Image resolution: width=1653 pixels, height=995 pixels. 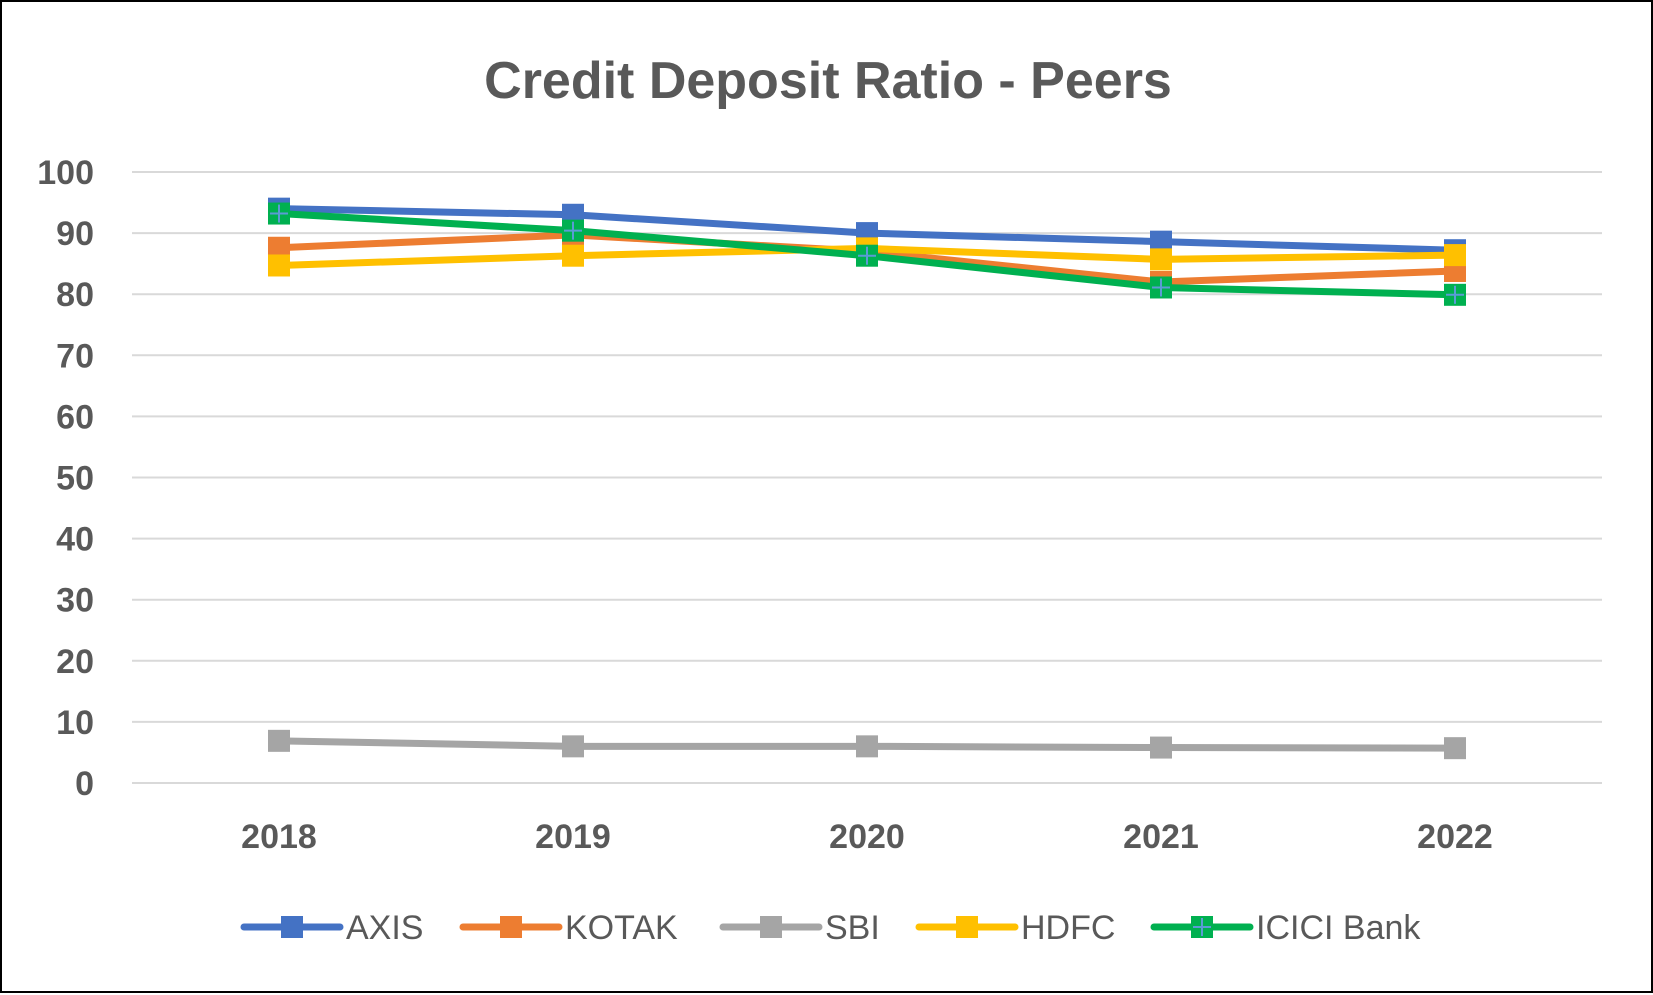 What do you see at coordinates (279, 247) in the screenshot?
I see `data-point-kotak` at bounding box center [279, 247].